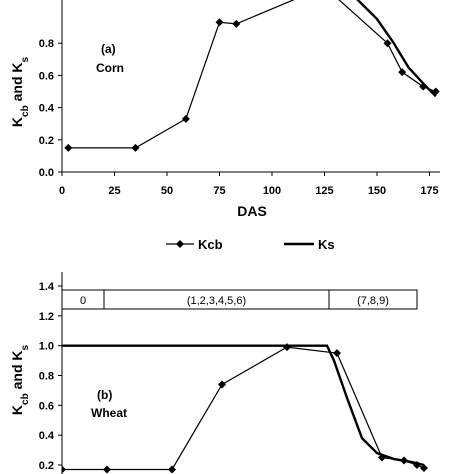  I want to click on panel-a-x-tick-label: 25, so click(114, 191).